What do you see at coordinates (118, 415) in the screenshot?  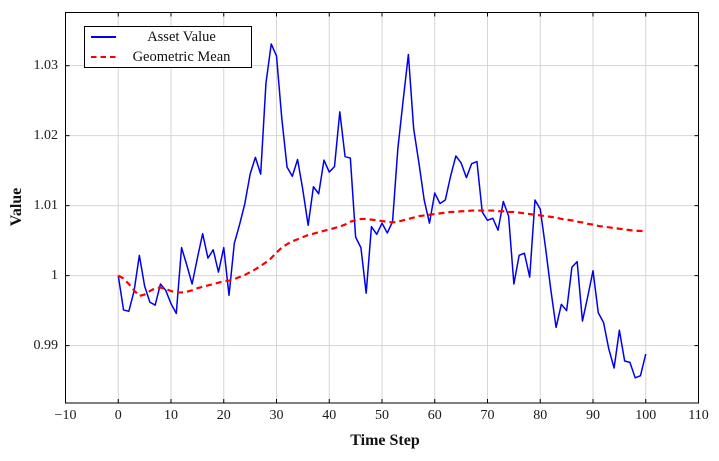 I see `x-tick-label: 0` at bounding box center [118, 415].